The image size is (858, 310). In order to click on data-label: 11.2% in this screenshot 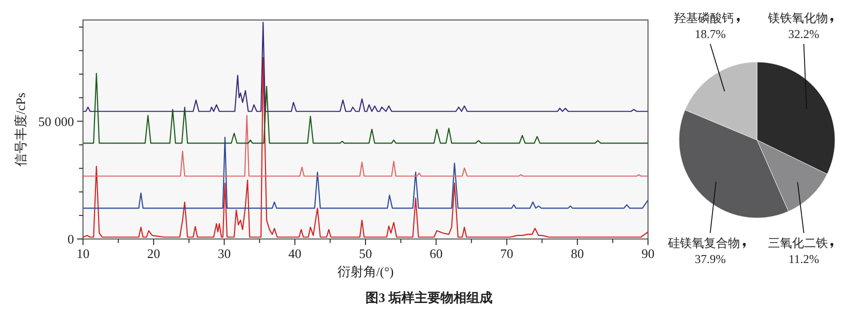, I will do `click(804, 259)`.